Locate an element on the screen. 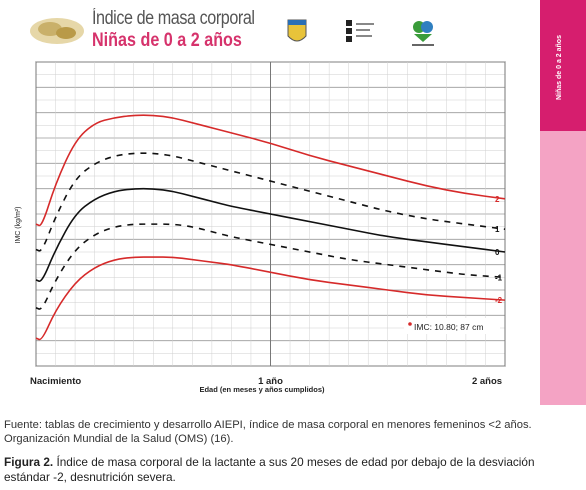  ministry-logo is located at coordinates (360, 31).